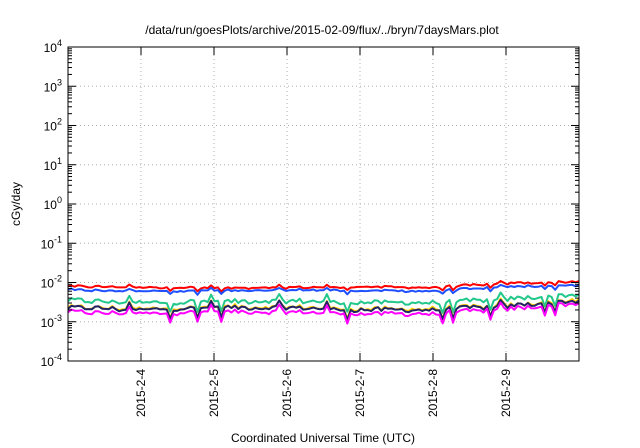 Image resolution: width=640 pixels, height=448 pixels. I want to click on y-tick-label: 10², so click(53, 125).